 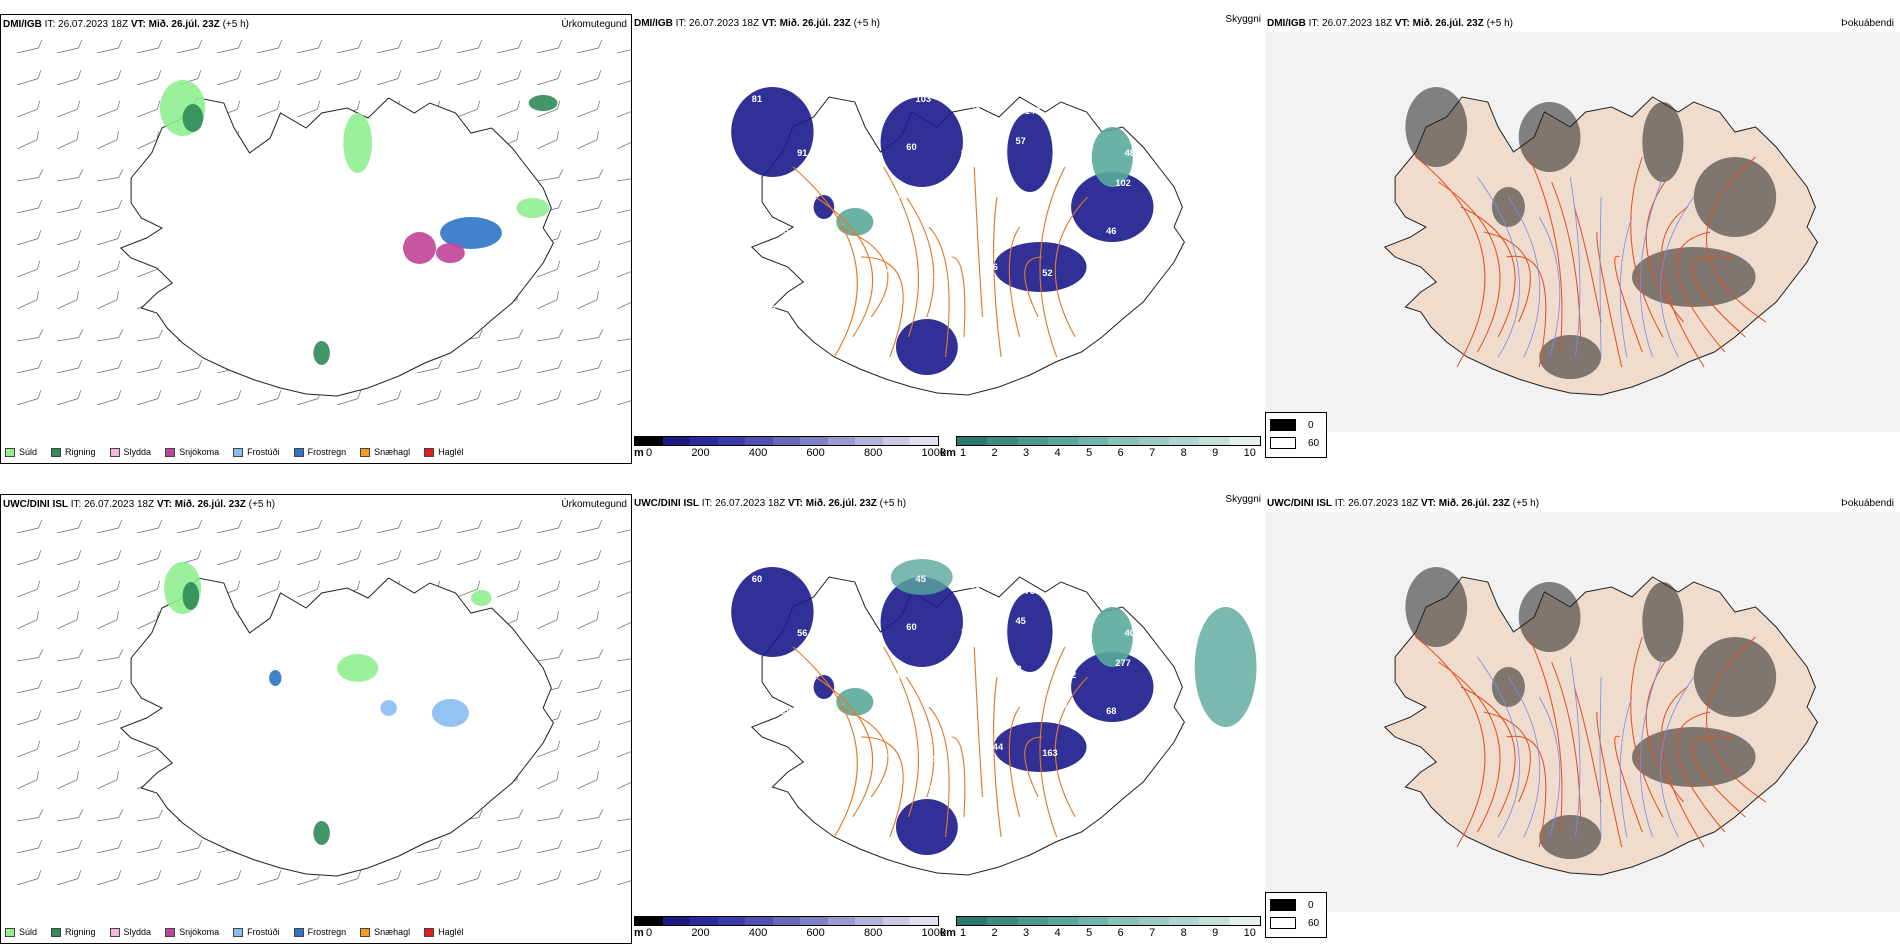 What do you see at coordinates (1075, 147) in the screenshot?
I see `visibility-value: 44` at bounding box center [1075, 147].